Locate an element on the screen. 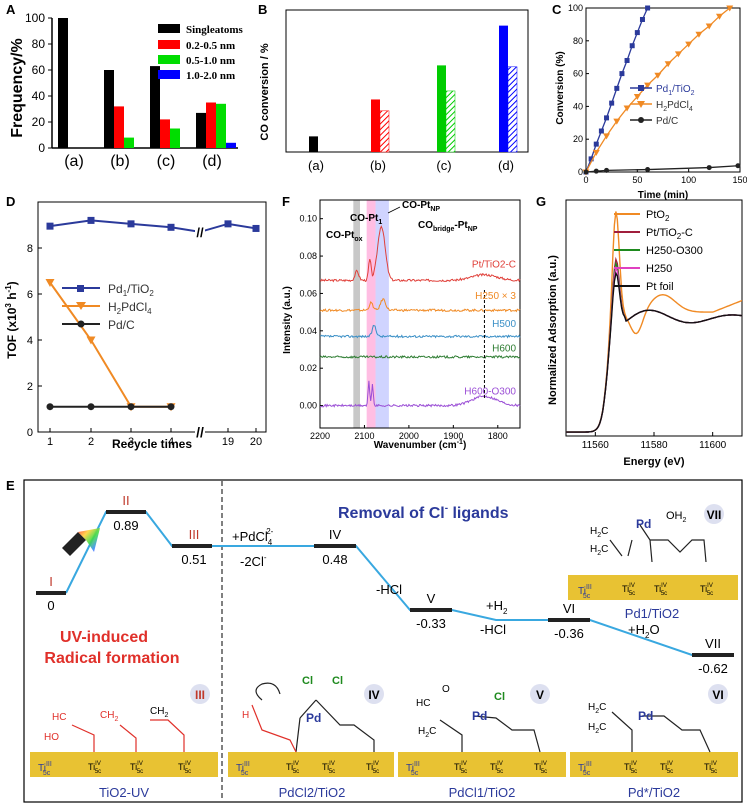 The width and height of the screenshot is (747, 807). e-slab-iv-ti3: TiIII 5c is located at coordinates (243, 769).